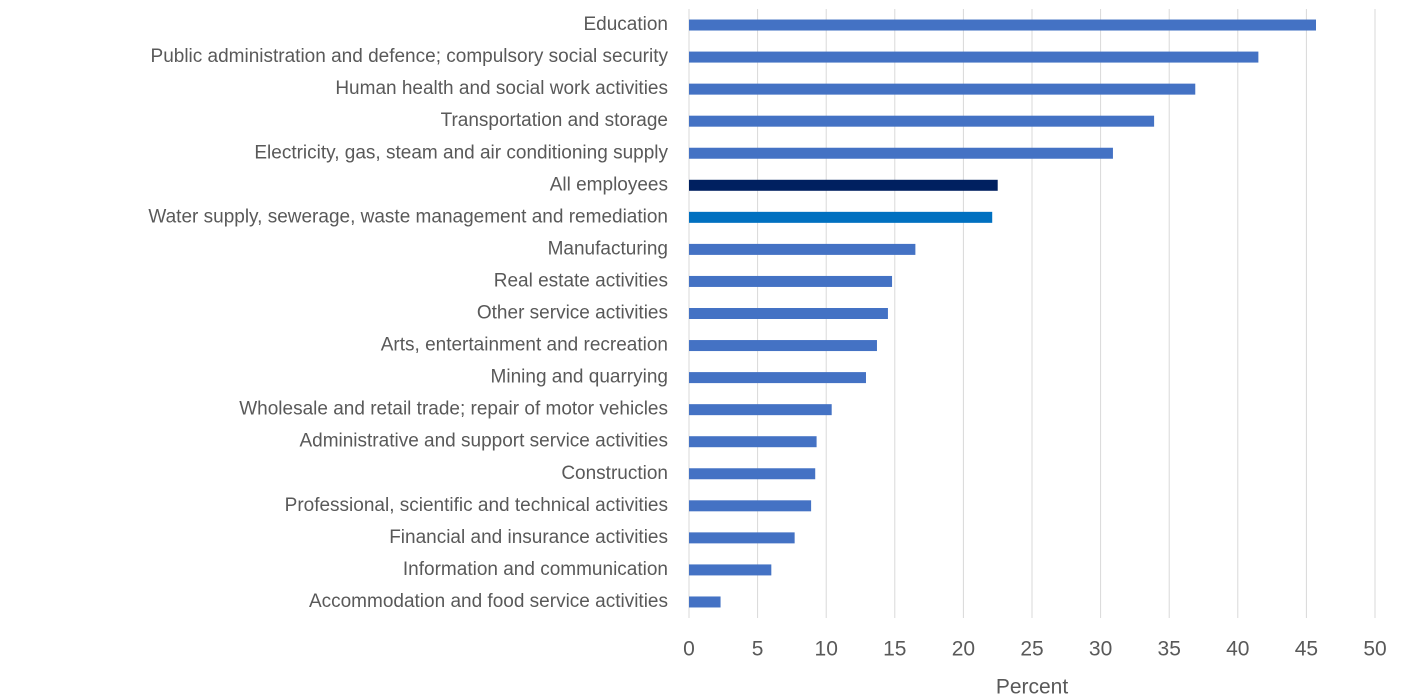  Describe the element at coordinates (524, 345) in the screenshot. I see `y-tick-label: Arts, entertainment and recreation` at that location.